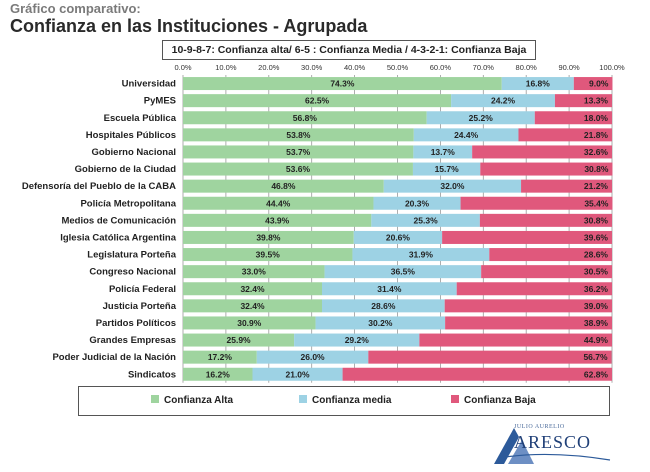 This screenshot has height=472, width=650. What do you see at coordinates (539, 427) in the screenshot?
I see `logo-small-text: JULIO AURELIO` at bounding box center [539, 427].